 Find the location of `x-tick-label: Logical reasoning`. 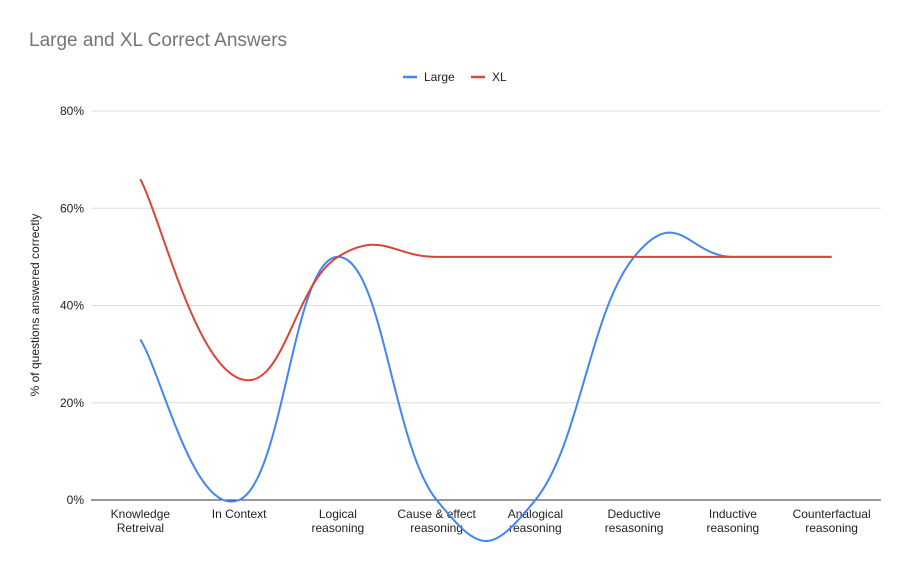

x-tick-label: Logical reasoning is located at coordinates (338, 521).